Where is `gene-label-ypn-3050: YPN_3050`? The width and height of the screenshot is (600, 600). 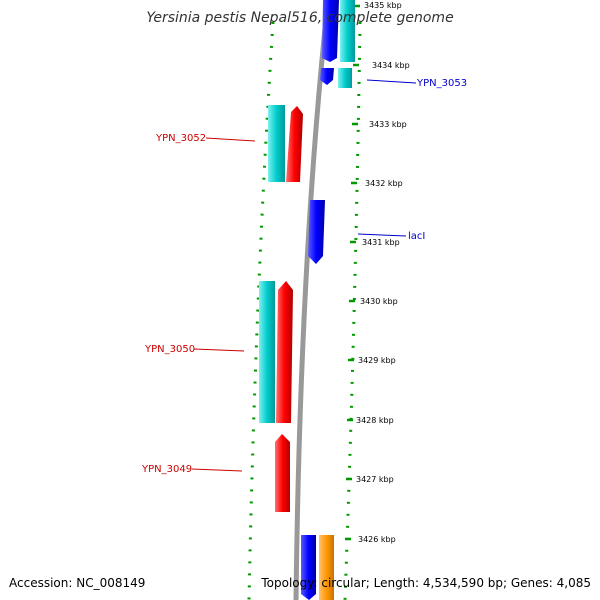
gene-label-ypn-3050: YPN_3050 is located at coordinates (169, 349).